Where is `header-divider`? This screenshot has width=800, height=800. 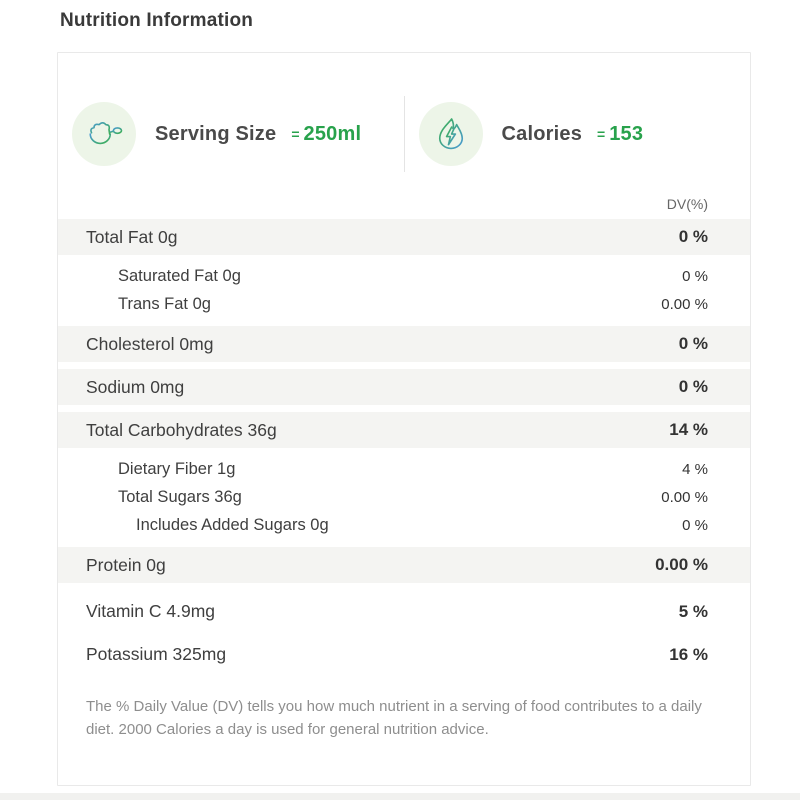 header-divider is located at coordinates (404, 134).